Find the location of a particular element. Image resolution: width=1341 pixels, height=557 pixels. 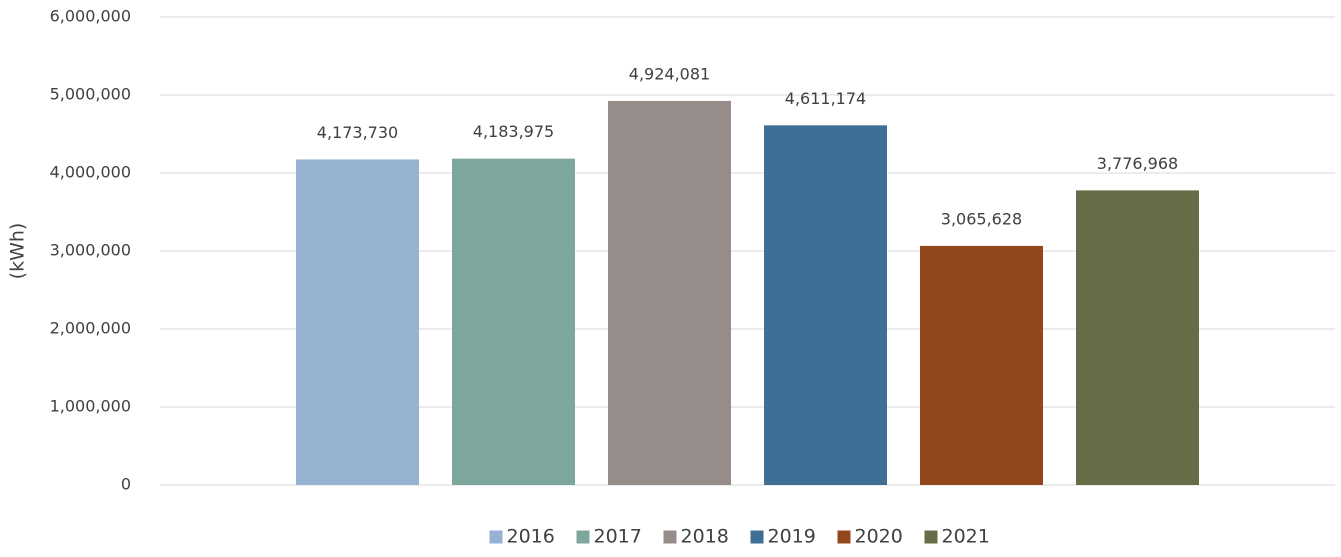

value-label: 4,173,730 is located at coordinates (357, 132).